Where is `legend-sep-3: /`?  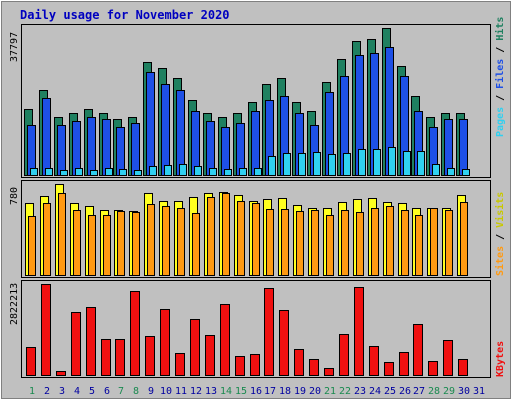 legend-sep-3: / is located at coordinates (500, 237).